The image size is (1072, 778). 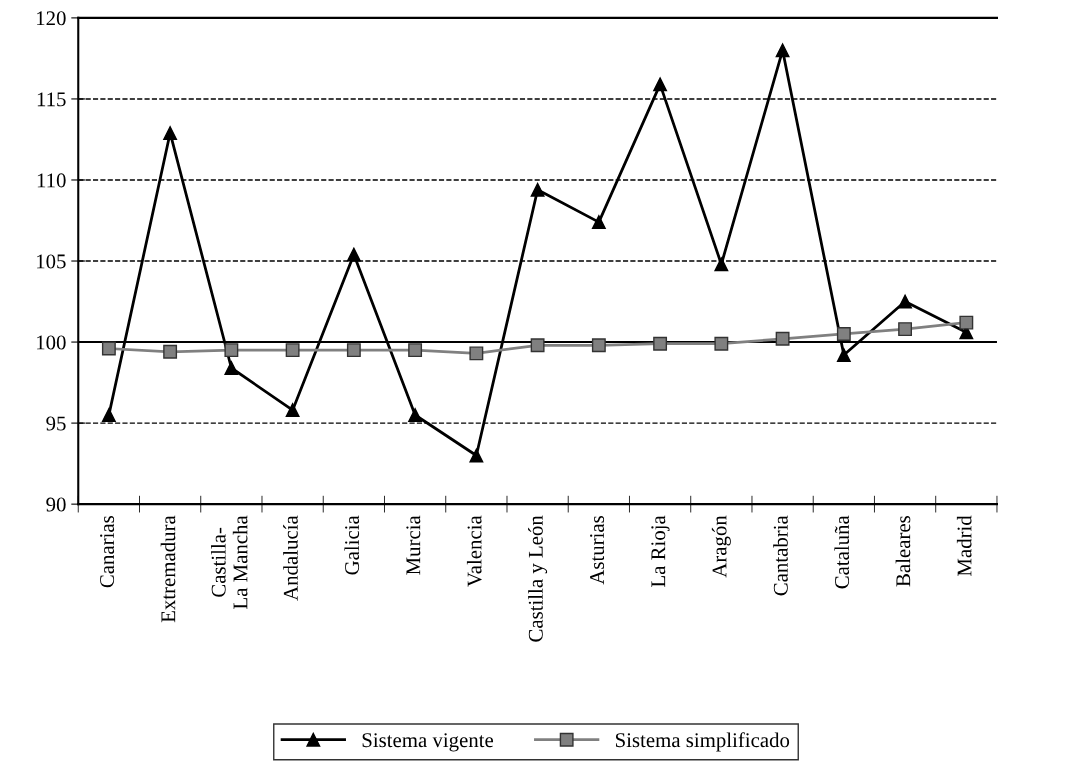 What do you see at coordinates (290, 558) in the screenshot?
I see `x-tick-label: Andalucía` at bounding box center [290, 558].